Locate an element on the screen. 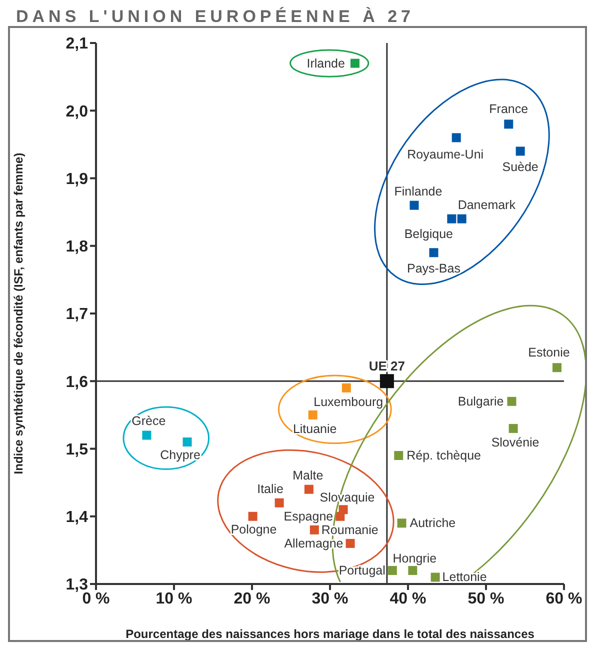 The height and width of the screenshot is (664, 593). annotation: Chypre is located at coordinates (180, 455).